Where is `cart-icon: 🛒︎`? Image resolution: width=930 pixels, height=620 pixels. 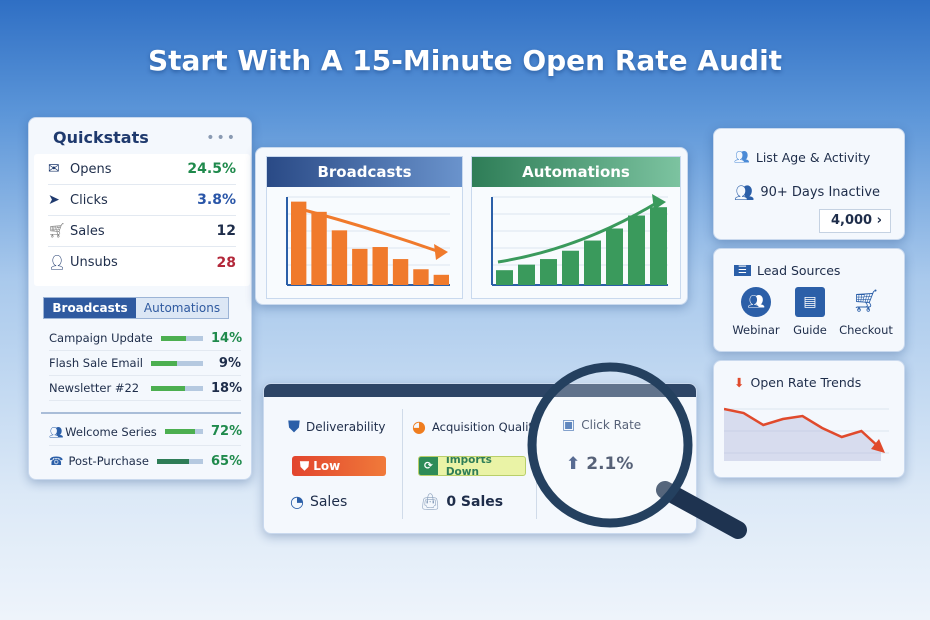
cart-icon: 🛒︎ is located at coordinates (866, 301).